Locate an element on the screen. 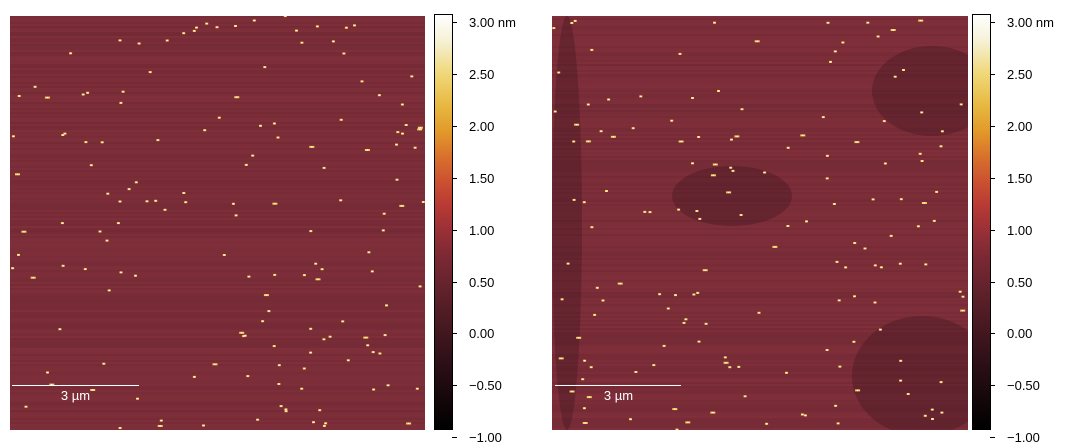 The height and width of the screenshot is (445, 1067). colorbar-left is located at coordinates (443, 222).